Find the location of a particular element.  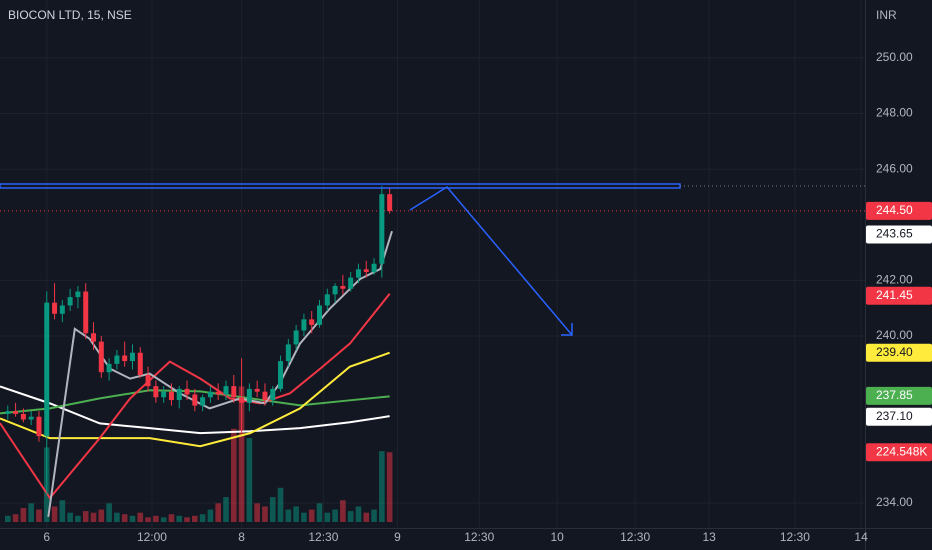

volume-label: 224.548K is located at coordinates (901, 451).